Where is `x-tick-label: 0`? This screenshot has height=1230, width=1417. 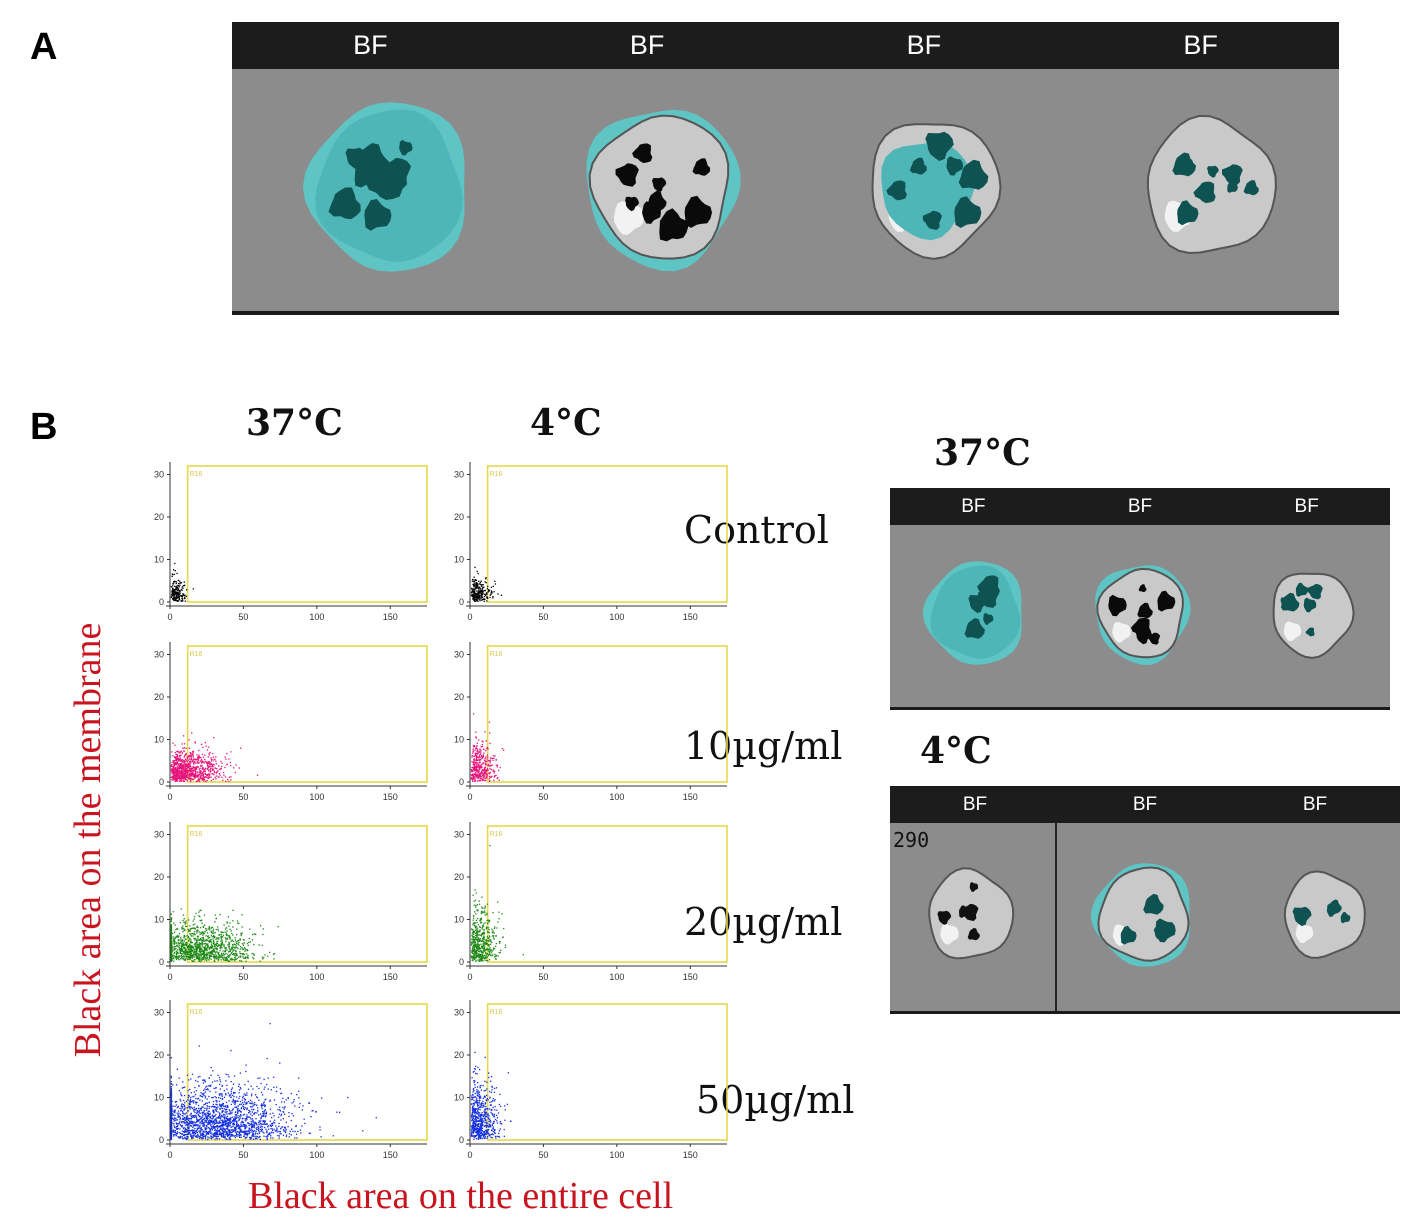
x-tick-label: 0 is located at coordinates (169, 977).